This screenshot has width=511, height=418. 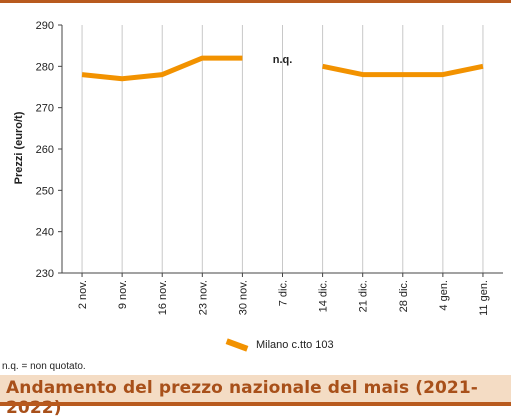 What do you see at coordinates (83, 294) in the screenshot?
I see `x-tick-label: 2 nov.` at bounding box center [83, 294].